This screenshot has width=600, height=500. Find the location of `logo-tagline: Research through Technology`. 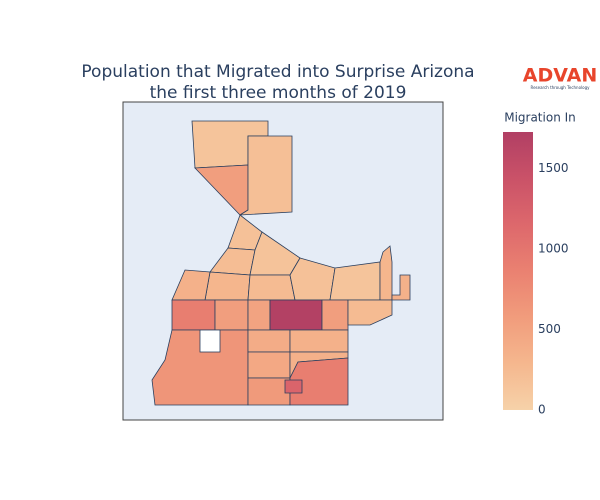

logo-tagline: Research through Technology is located at coordinates (560, 87).